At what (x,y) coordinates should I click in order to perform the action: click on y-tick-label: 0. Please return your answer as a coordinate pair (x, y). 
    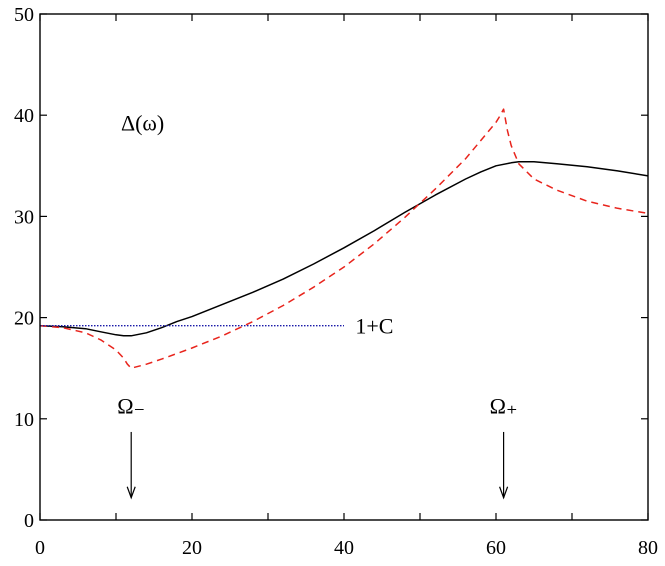
    Looking at the image, I should click on (29, 521).